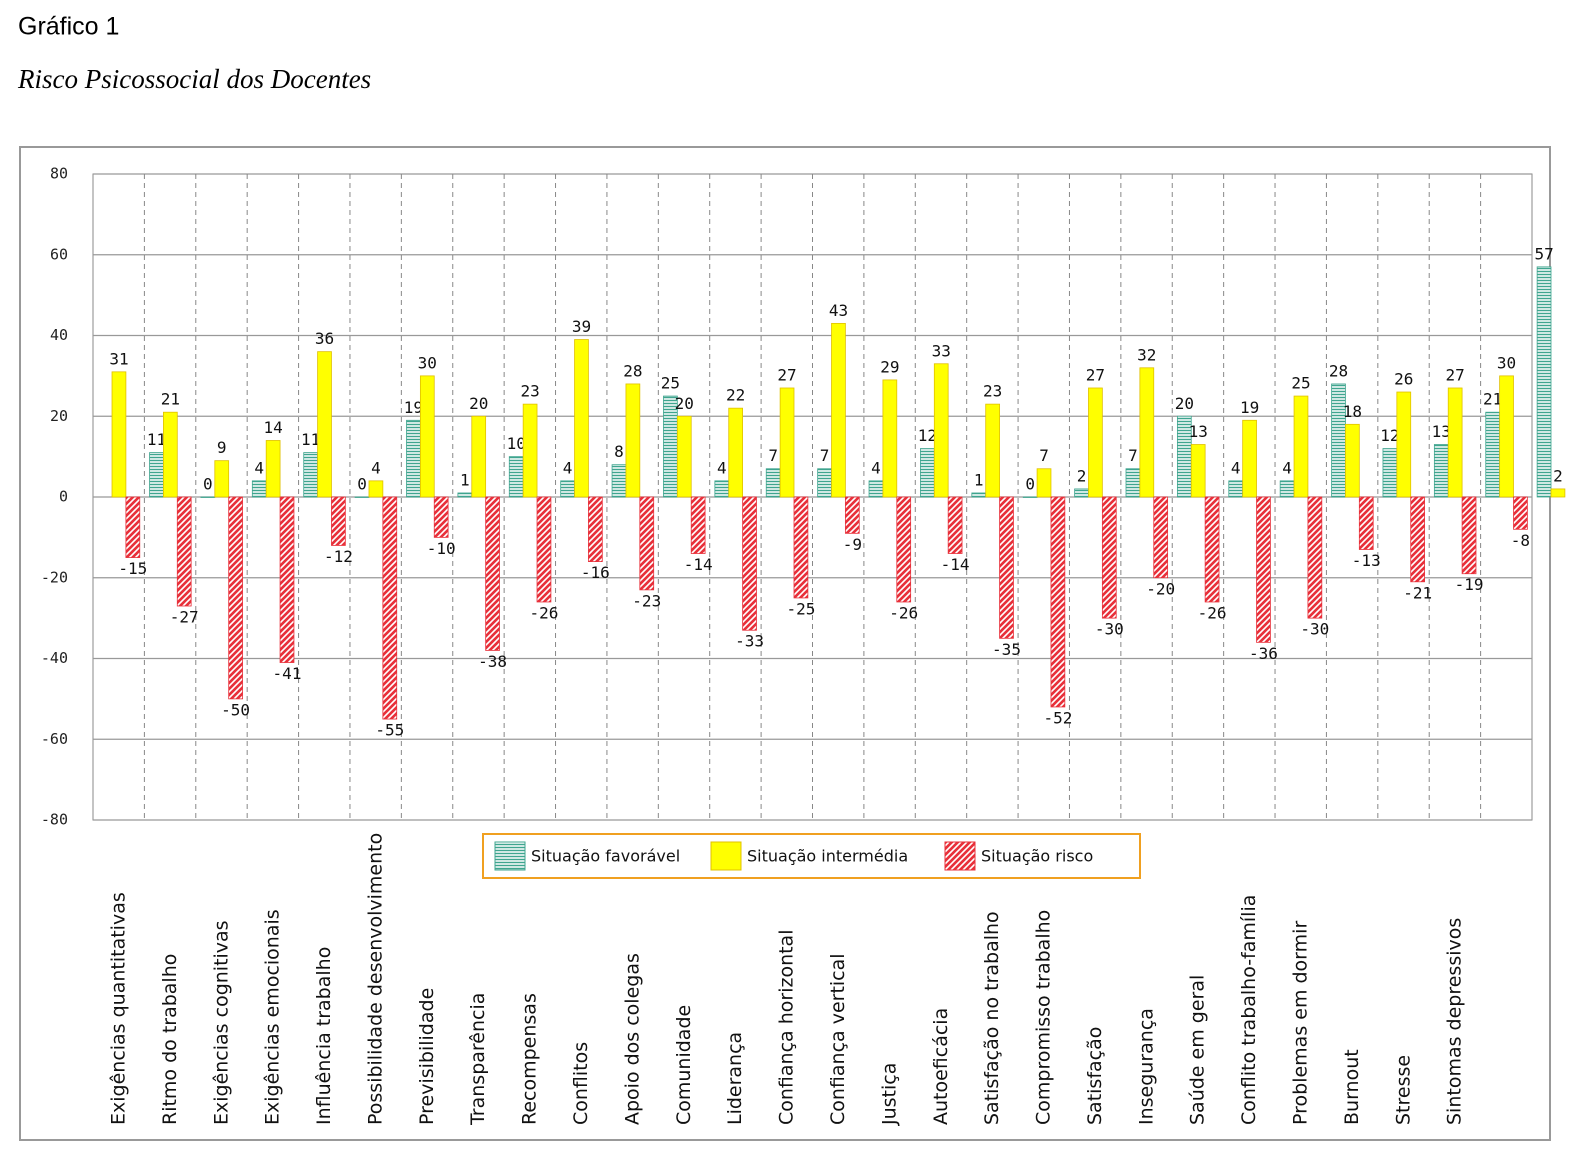 This screenshot has width=1582, height=1168. I want to click on chart-title: Gráfico 1, so click(68, 27).